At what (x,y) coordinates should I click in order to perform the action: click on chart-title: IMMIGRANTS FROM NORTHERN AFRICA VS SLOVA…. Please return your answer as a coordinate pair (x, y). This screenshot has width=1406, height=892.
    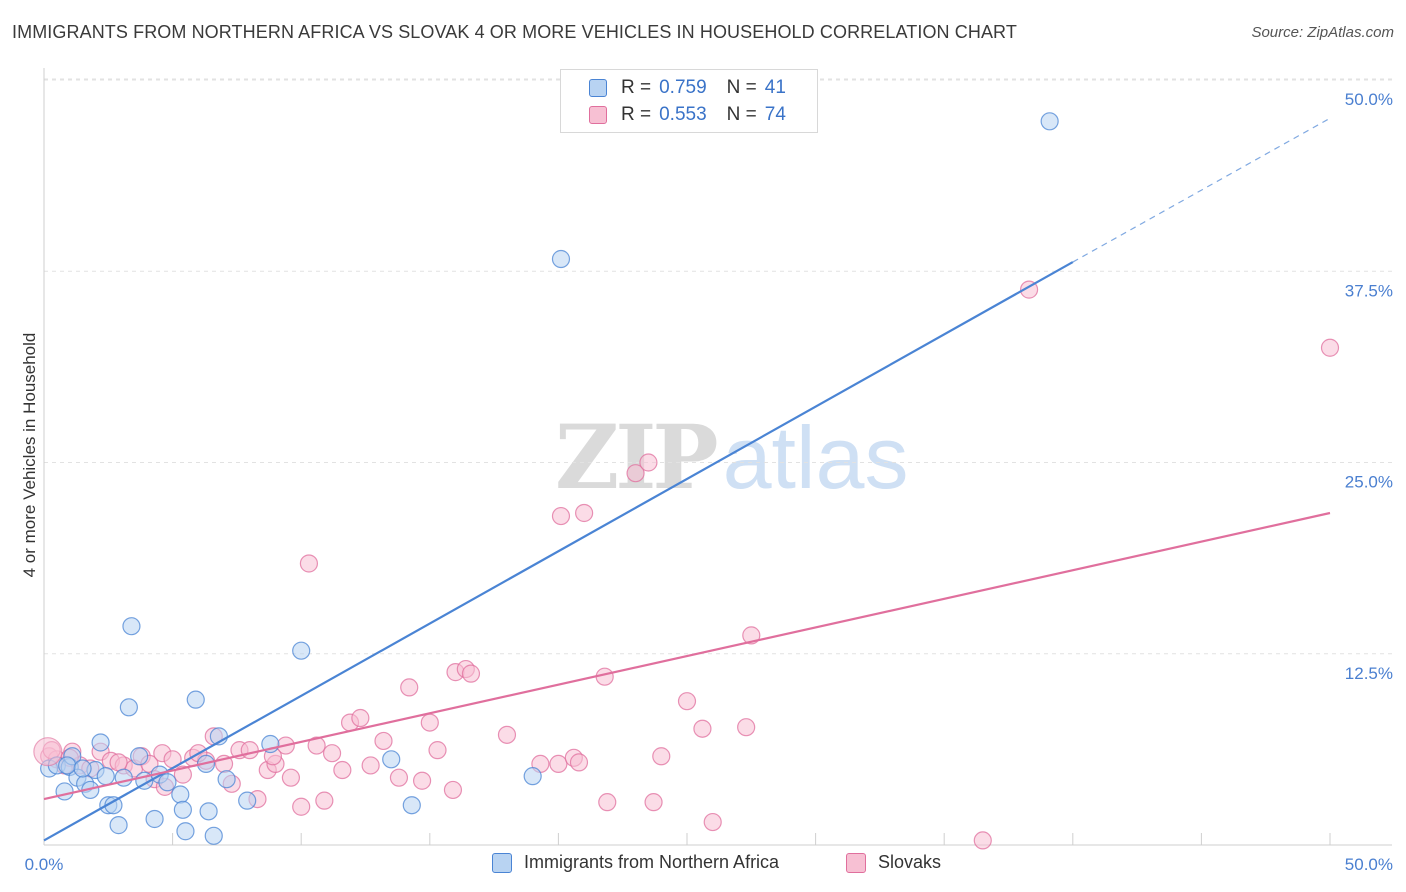
    Looking at the image, I should click on (514, 32).